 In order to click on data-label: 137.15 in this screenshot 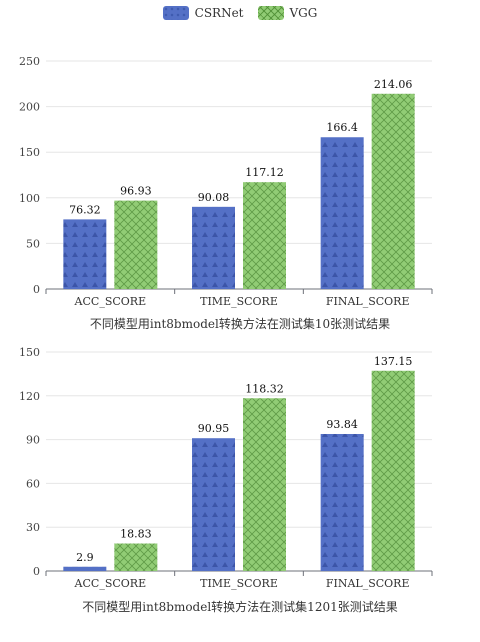, I will do `click(393, 361)`.